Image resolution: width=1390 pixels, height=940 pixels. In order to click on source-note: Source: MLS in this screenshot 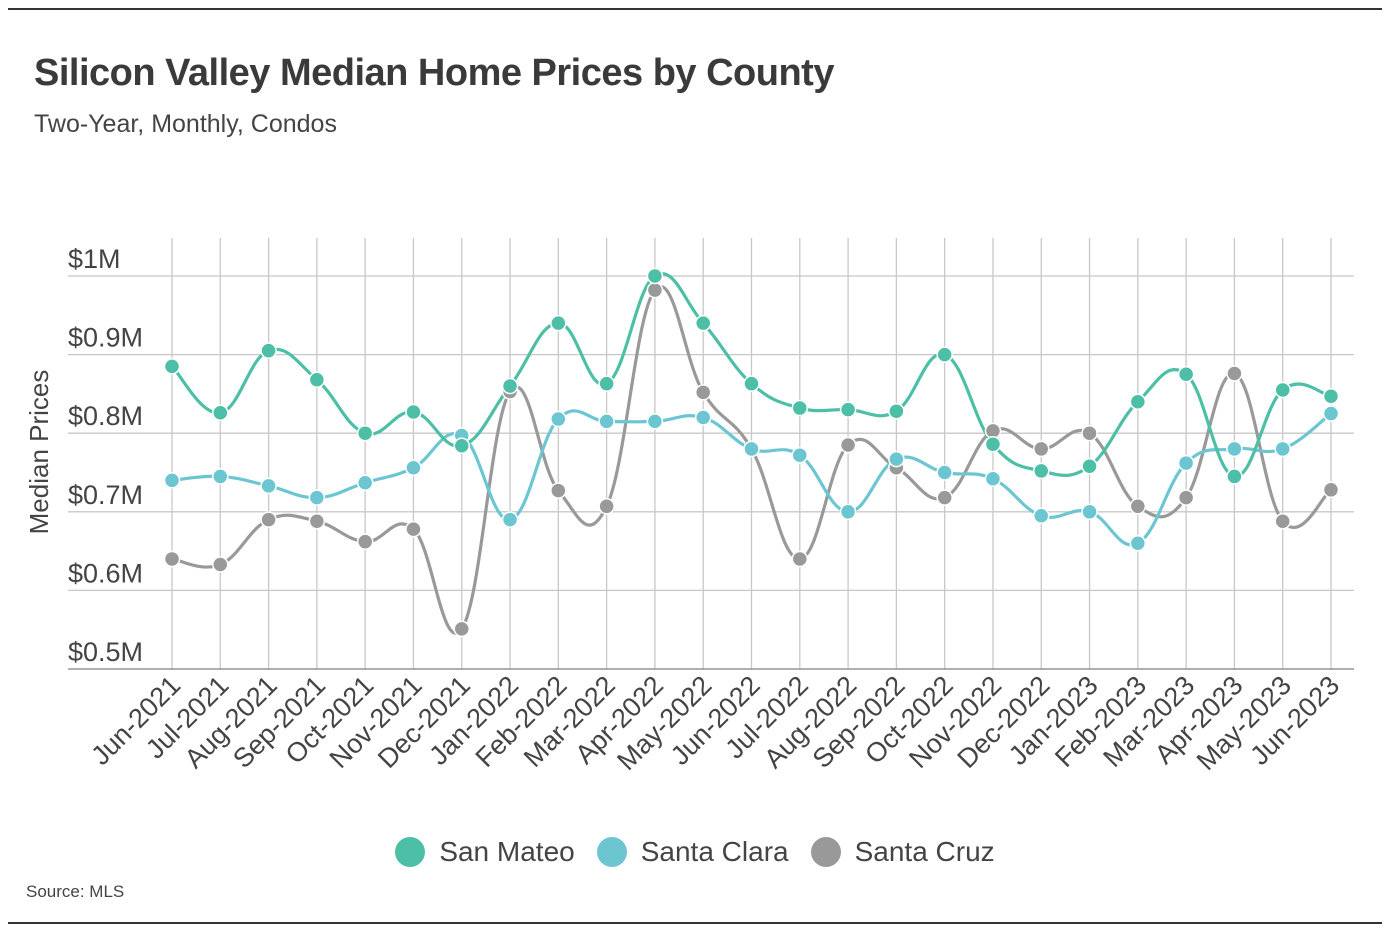, I will do `click(75, 891)`.